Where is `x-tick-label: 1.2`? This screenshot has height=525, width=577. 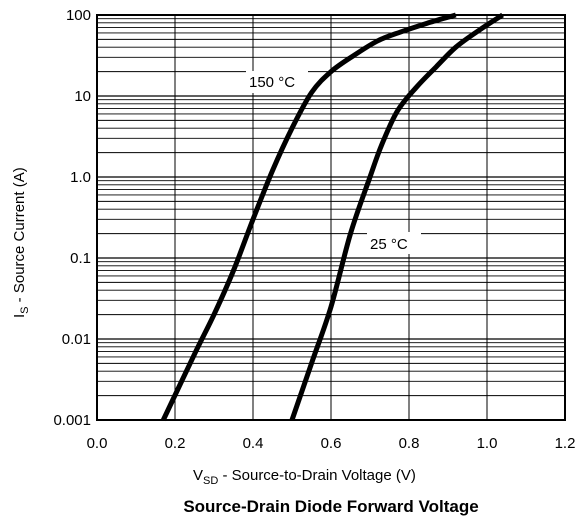
x-tick-label: 1.2 is located at coordinates (565, 443).